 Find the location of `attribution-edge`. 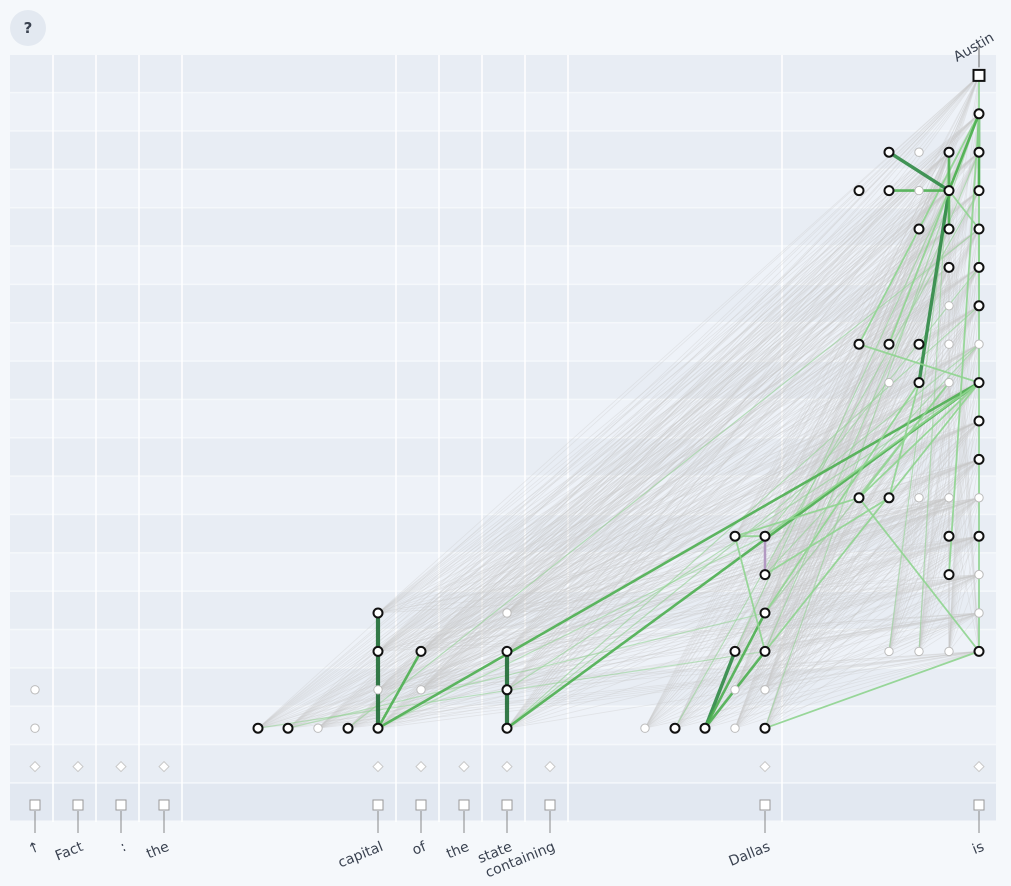

attribution-edge is located at coordinates (964, 210).